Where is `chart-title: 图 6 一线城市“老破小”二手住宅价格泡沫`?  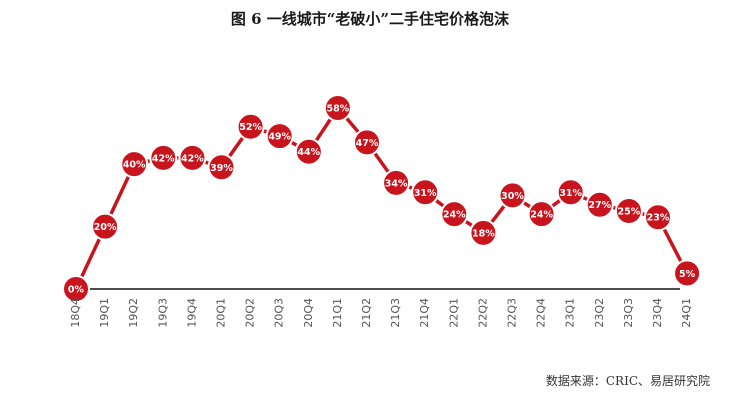
chart-title: 图 6 一线城市“老破小”二手住宅价格泡沫 is located at coordinates (370, 19).